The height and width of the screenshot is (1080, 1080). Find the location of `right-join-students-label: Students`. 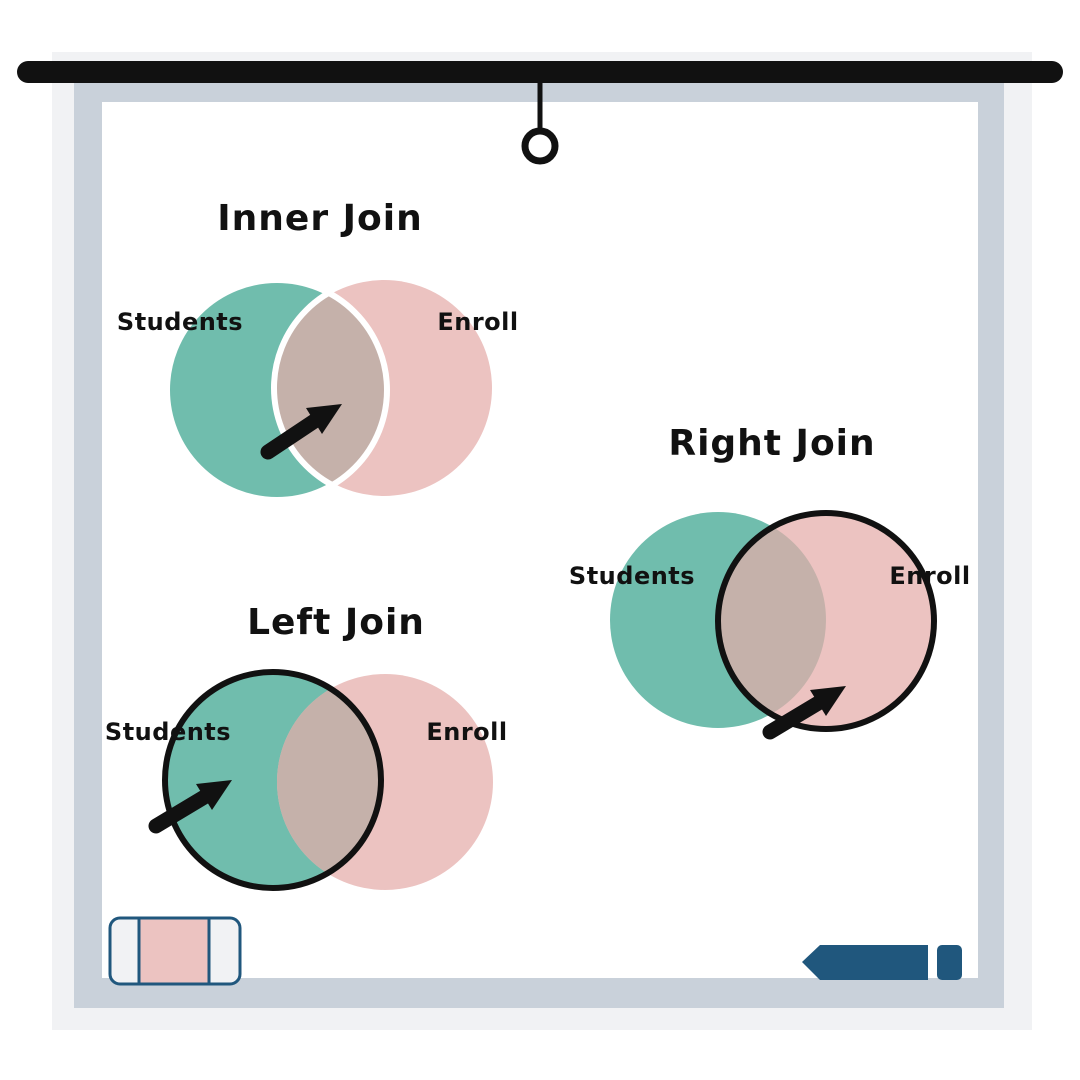

right-join-students-label: Students is located at coordinates (632, 576).